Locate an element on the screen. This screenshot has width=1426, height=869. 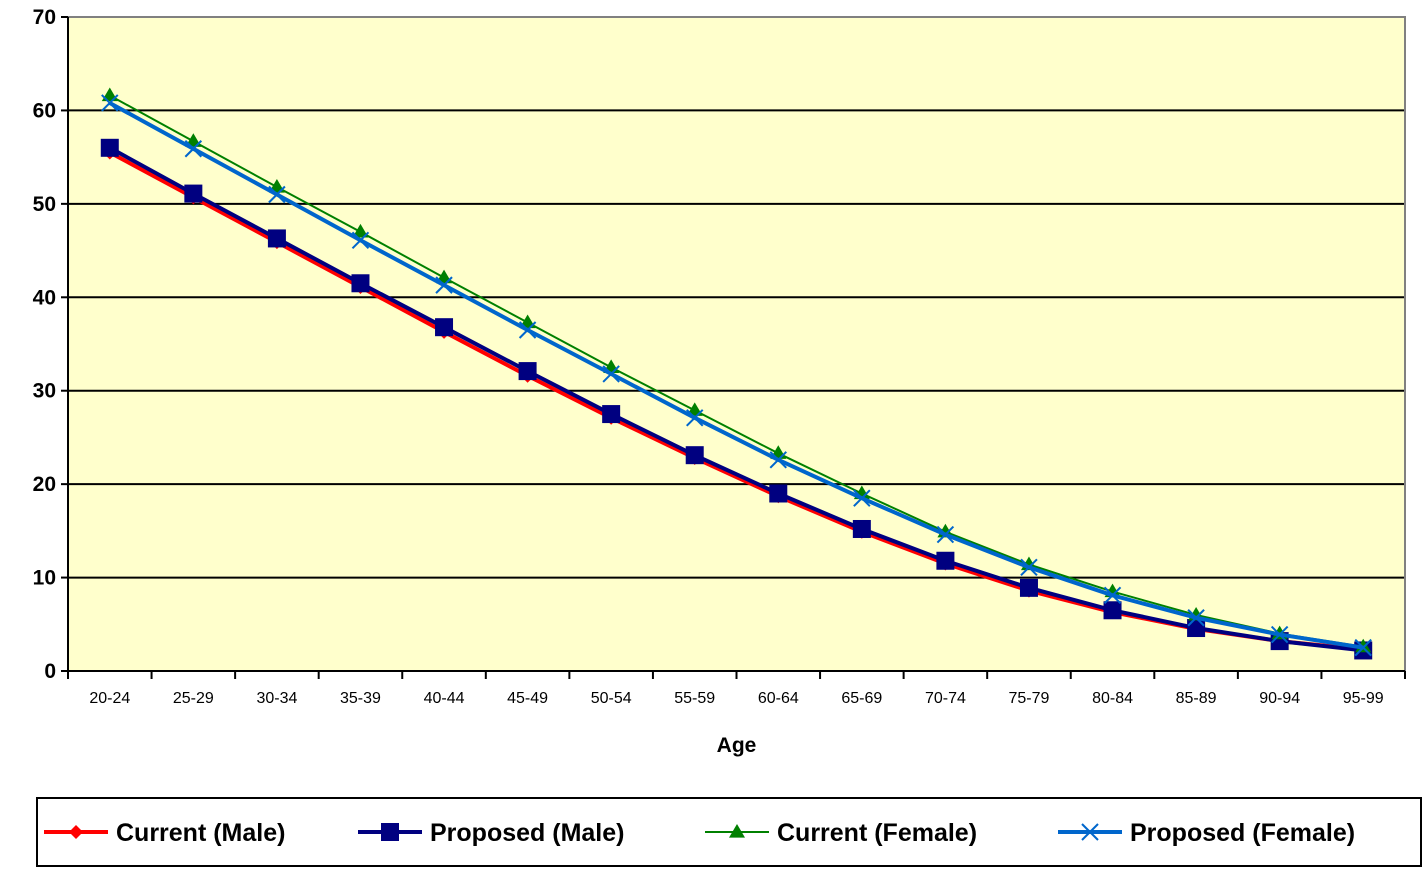
legend-label-proposed-female: Proposed (Female) is located at coordinates (1242, 833).